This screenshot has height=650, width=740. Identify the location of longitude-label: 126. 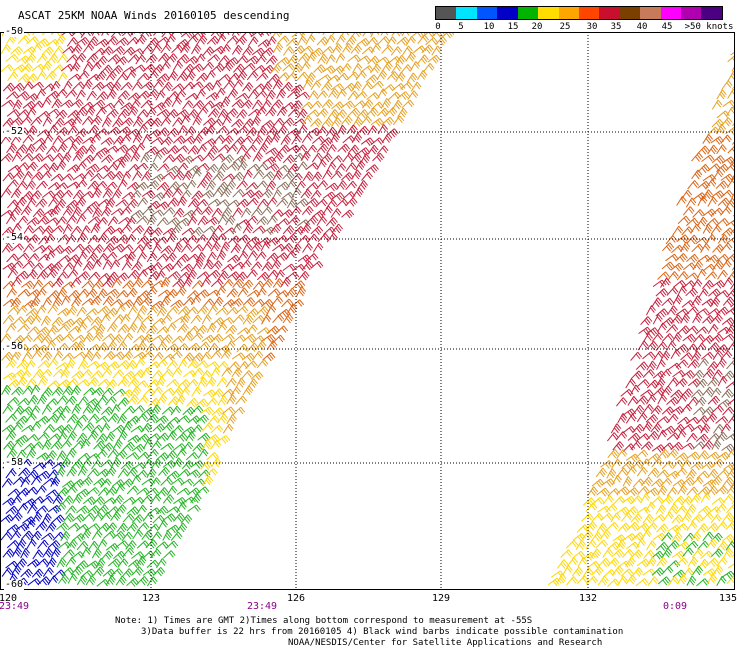
(296, 598).